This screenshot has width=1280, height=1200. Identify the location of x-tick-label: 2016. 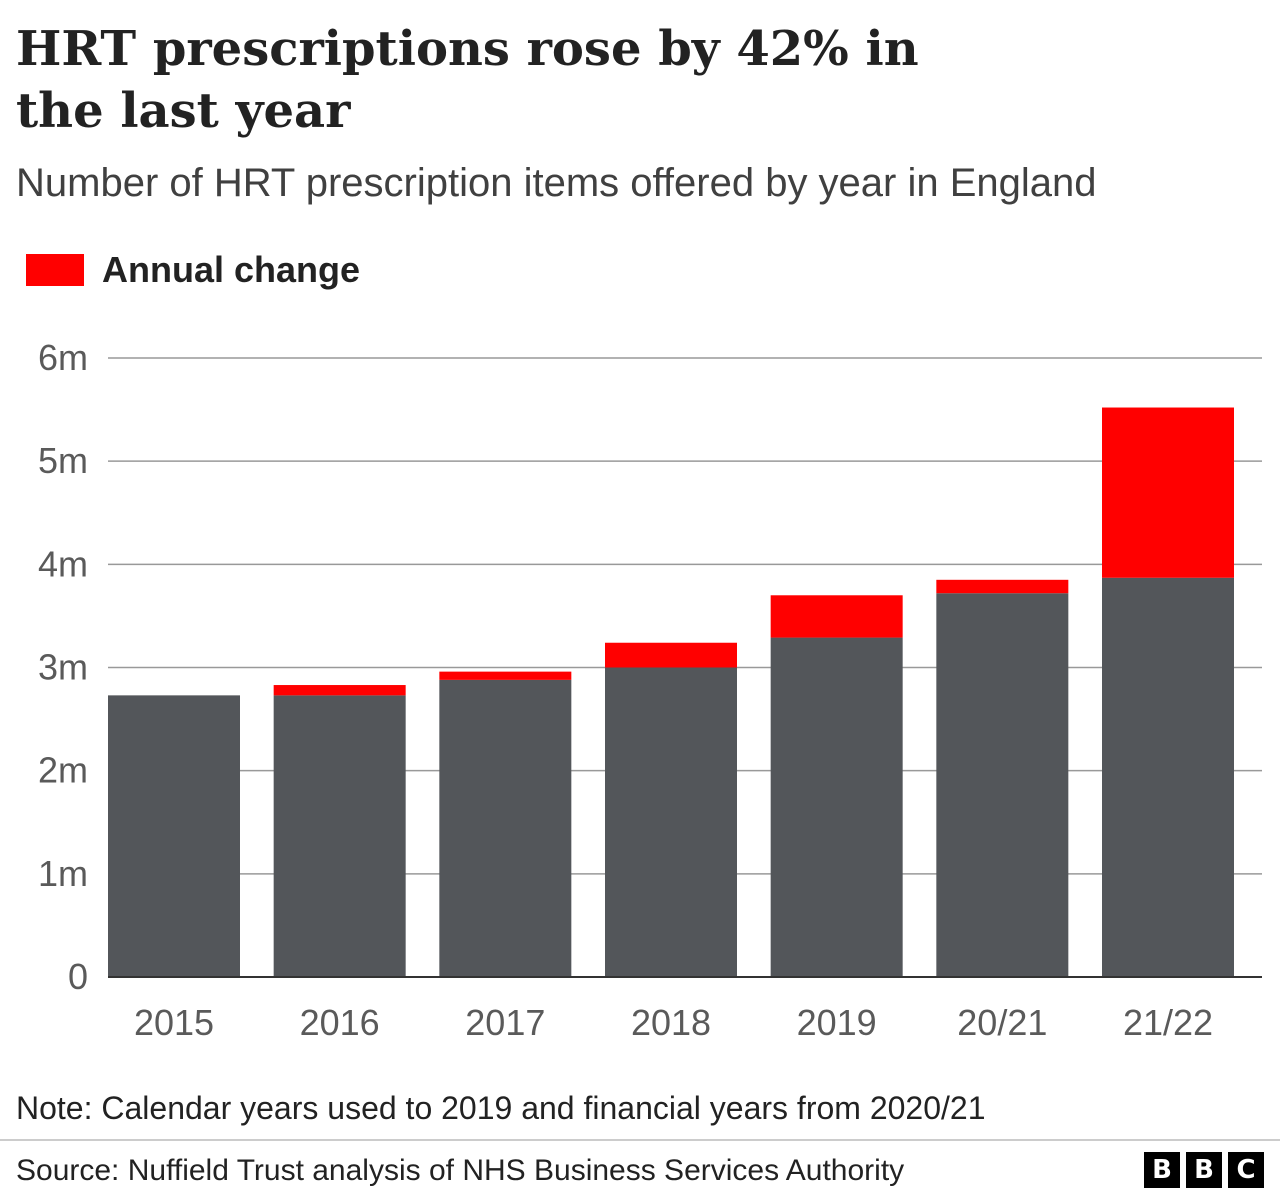
(340, 1022).